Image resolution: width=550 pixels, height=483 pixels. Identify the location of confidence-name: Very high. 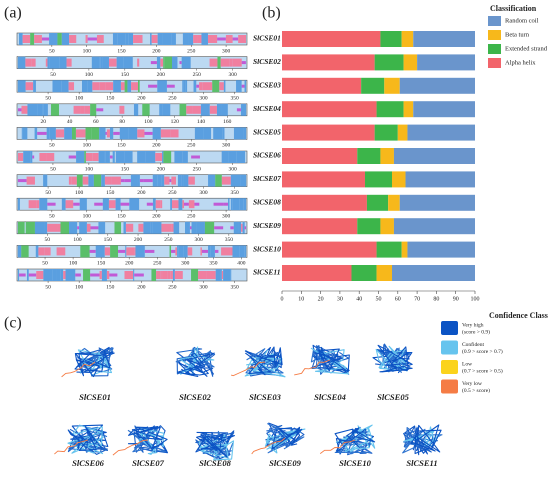
(473, 325).